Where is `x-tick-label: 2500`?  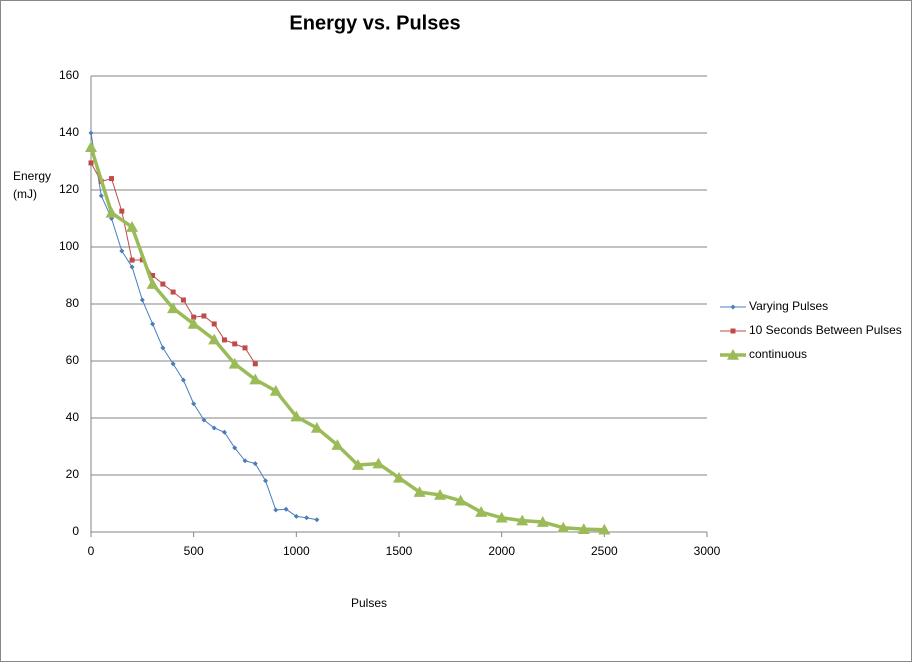
x-tick-label: 2500 is located at coordinates (604, 551).